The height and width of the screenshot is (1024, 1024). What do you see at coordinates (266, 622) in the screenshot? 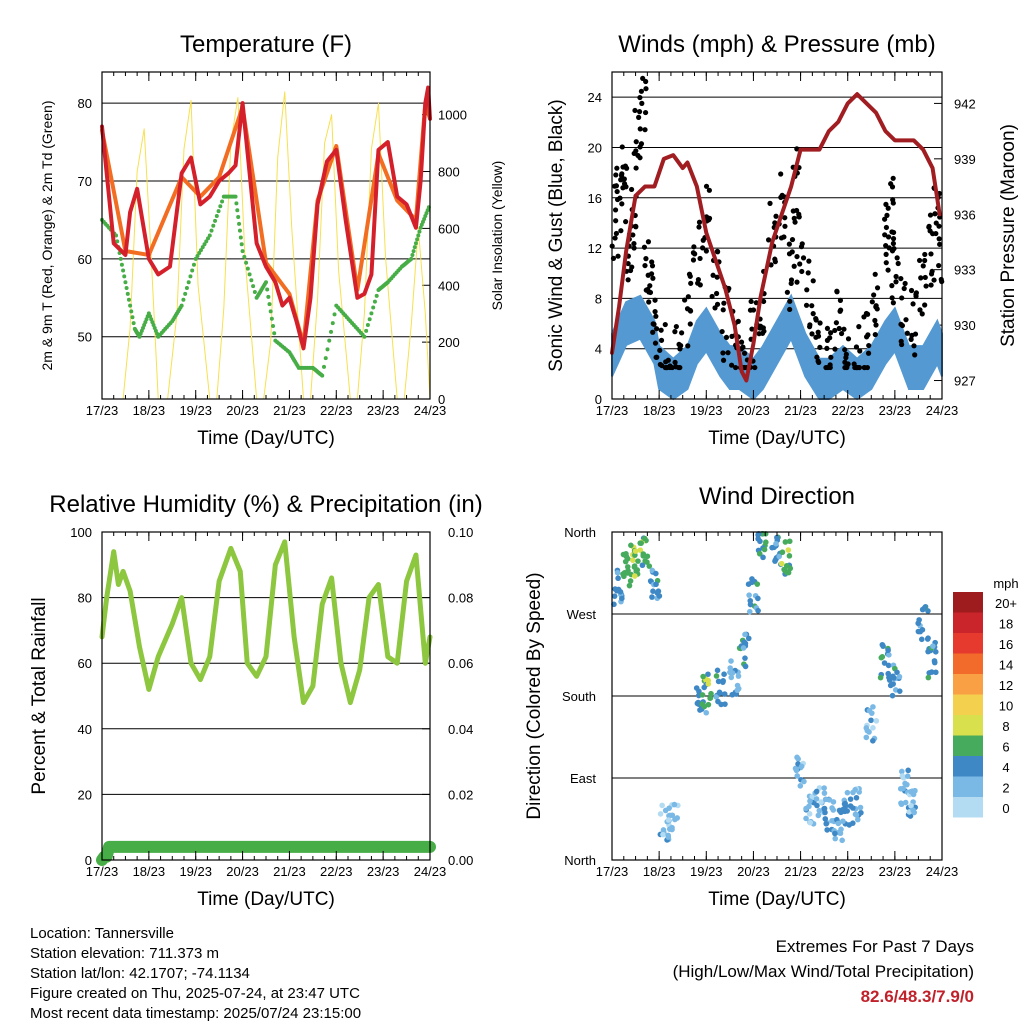
I see `series-relative-humidity` at bounding box center [266, 622].